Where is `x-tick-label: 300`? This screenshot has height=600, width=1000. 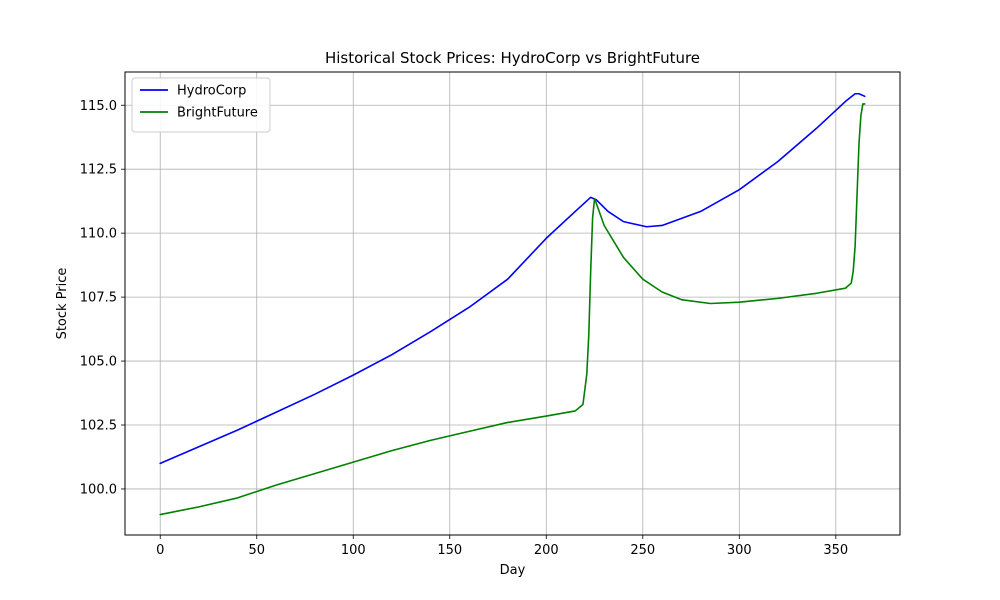
x-tick-label: 300 is located at coordinates (739, 550).